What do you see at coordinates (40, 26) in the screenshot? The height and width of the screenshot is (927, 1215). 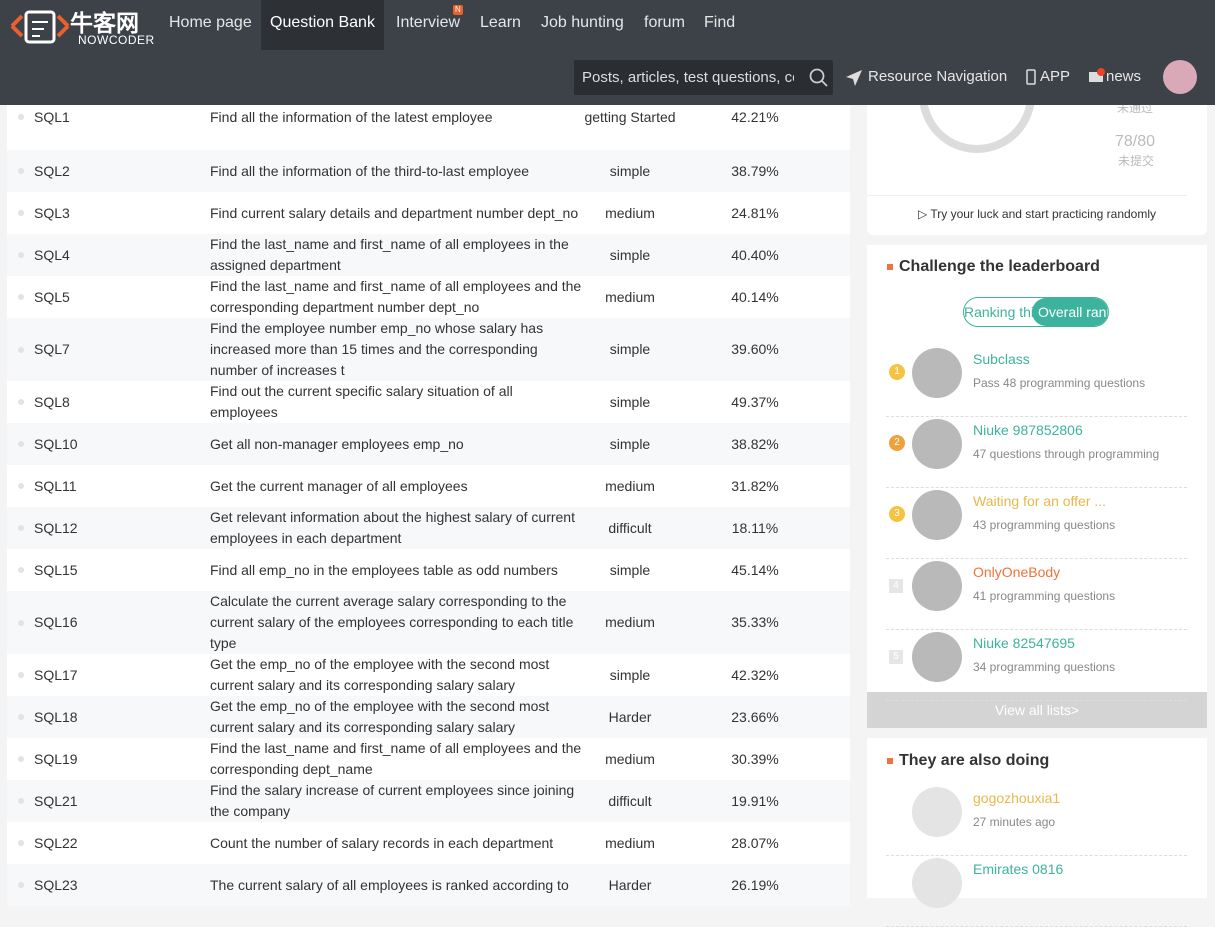 I see `logo-icon` at bounding box center [40, 26].